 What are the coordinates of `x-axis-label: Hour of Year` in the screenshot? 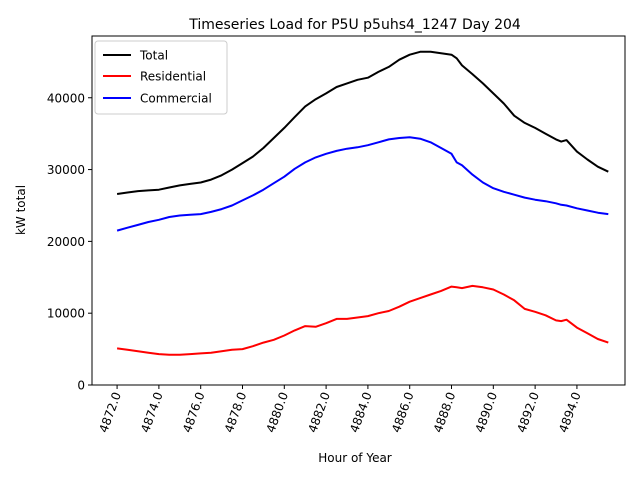 It's located at (355, 458).